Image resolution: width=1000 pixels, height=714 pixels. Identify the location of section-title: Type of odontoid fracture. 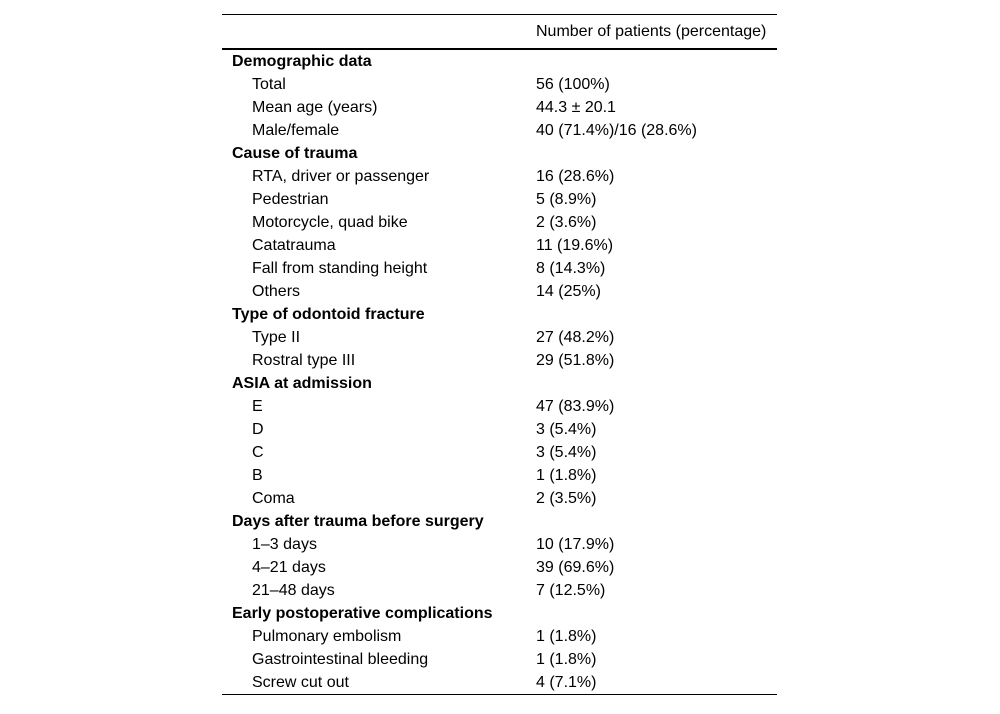
(328, 314).